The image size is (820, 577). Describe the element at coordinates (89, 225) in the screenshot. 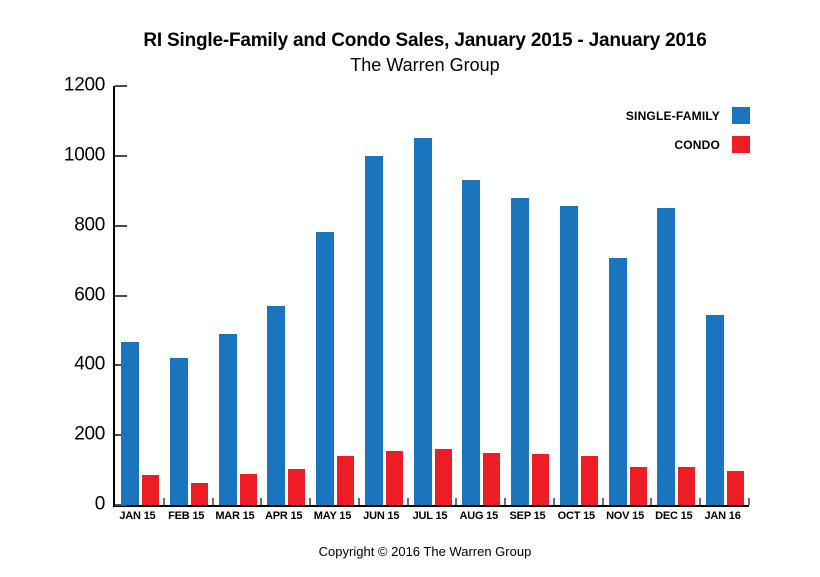

I see `y-axis-label: 800` at that location.